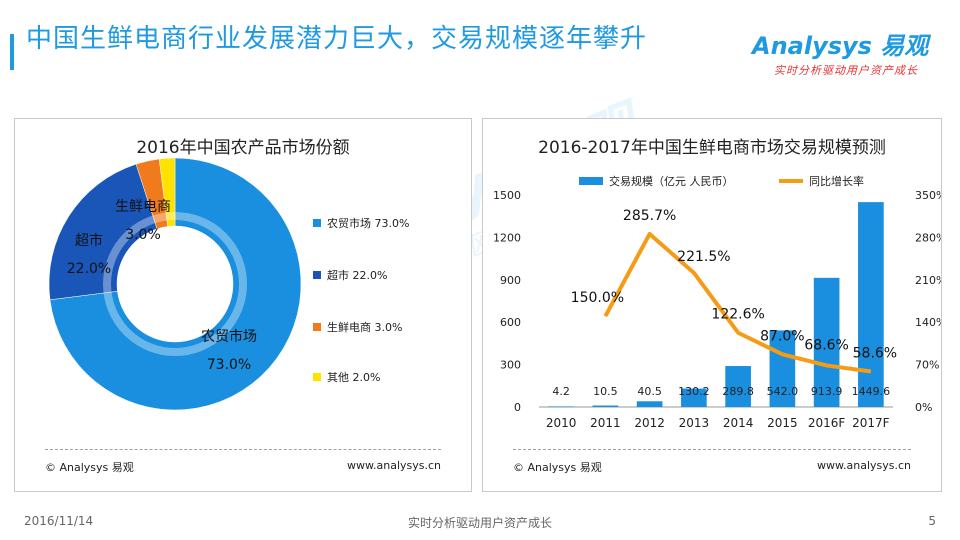 The width and height of the screenshot is (960, 540). Describe the element at coordinates (712, 148) in the screenshot. I see `combo-chart-title: 2016-2017年中国生鲜电商市场交易规模预测` at that location.